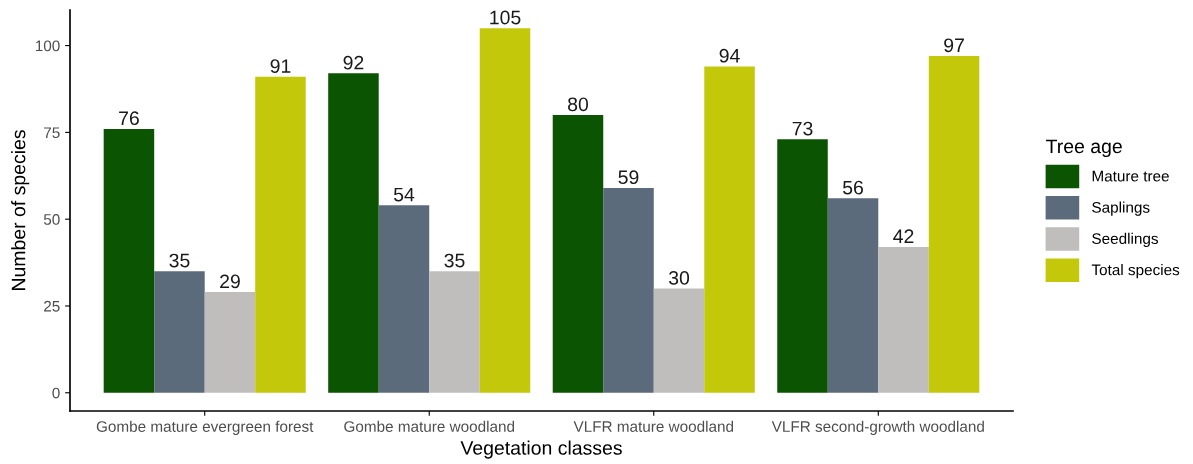  What do you see at coordinates (353, 62) in the screenshot?
I see `data-label: 92` at bounding box center [353, 62].